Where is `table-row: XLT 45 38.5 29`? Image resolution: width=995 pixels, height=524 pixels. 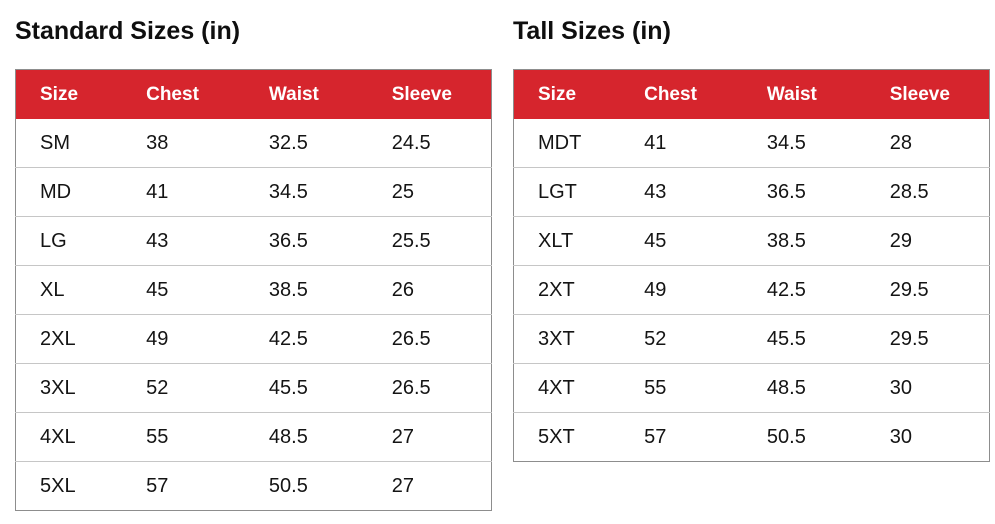
table-row: XLT 45 38.5 29 is located at coordinates (751, 241).